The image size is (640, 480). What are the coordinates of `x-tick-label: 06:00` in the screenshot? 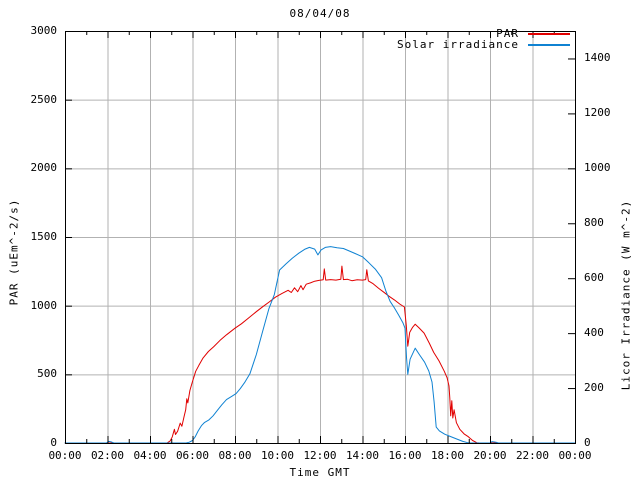 It's located at (192, 455).